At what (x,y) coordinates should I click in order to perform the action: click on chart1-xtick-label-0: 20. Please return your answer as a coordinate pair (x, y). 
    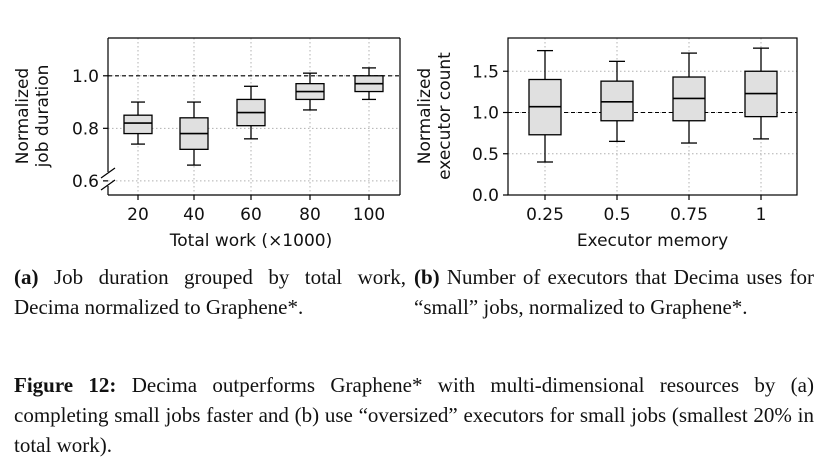
    Looking at the image, I should click on (138, 215).